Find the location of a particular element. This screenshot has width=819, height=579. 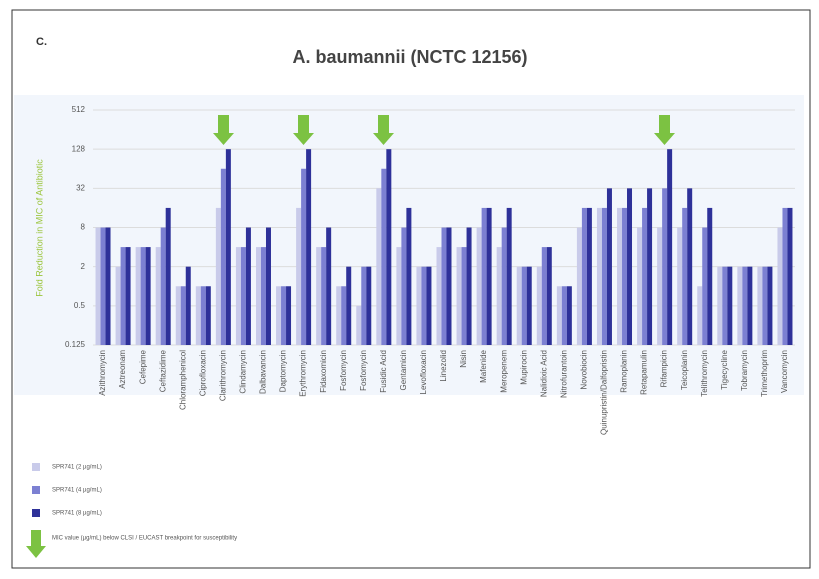

x-tick-label: Nisin is located at coordinates (463, 359).